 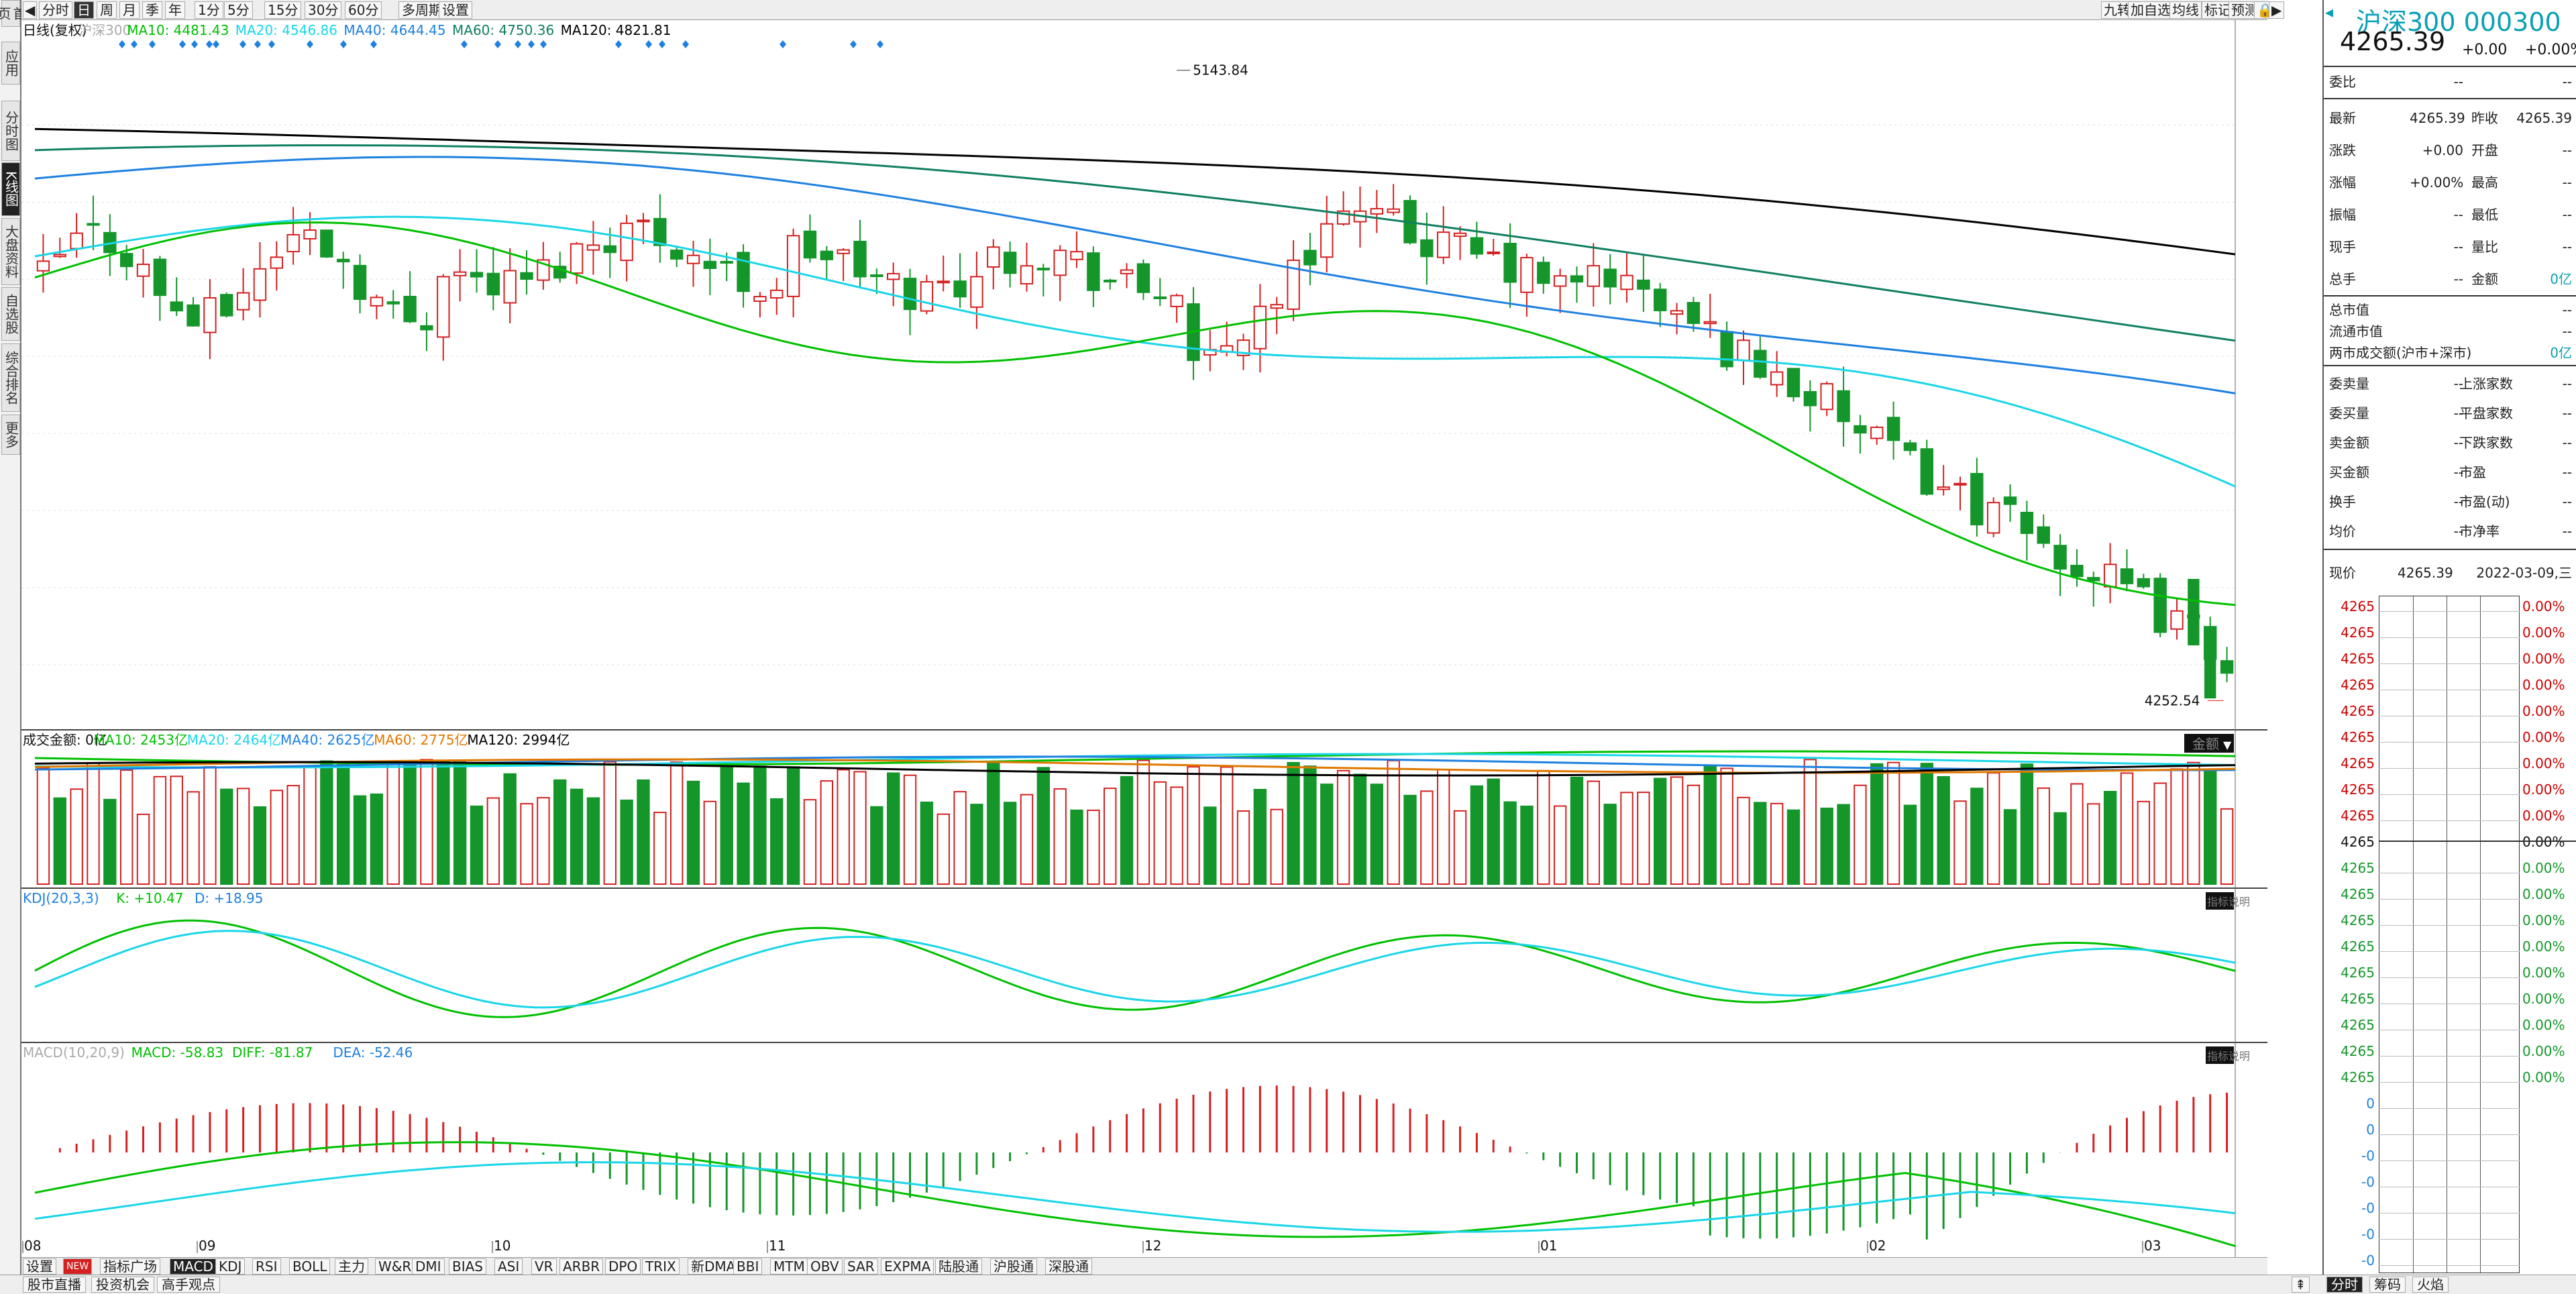 What do you see at coordinates (363, 10) in the screenshot?
I see `period-10: 60分` at bounding box center [363, 10].